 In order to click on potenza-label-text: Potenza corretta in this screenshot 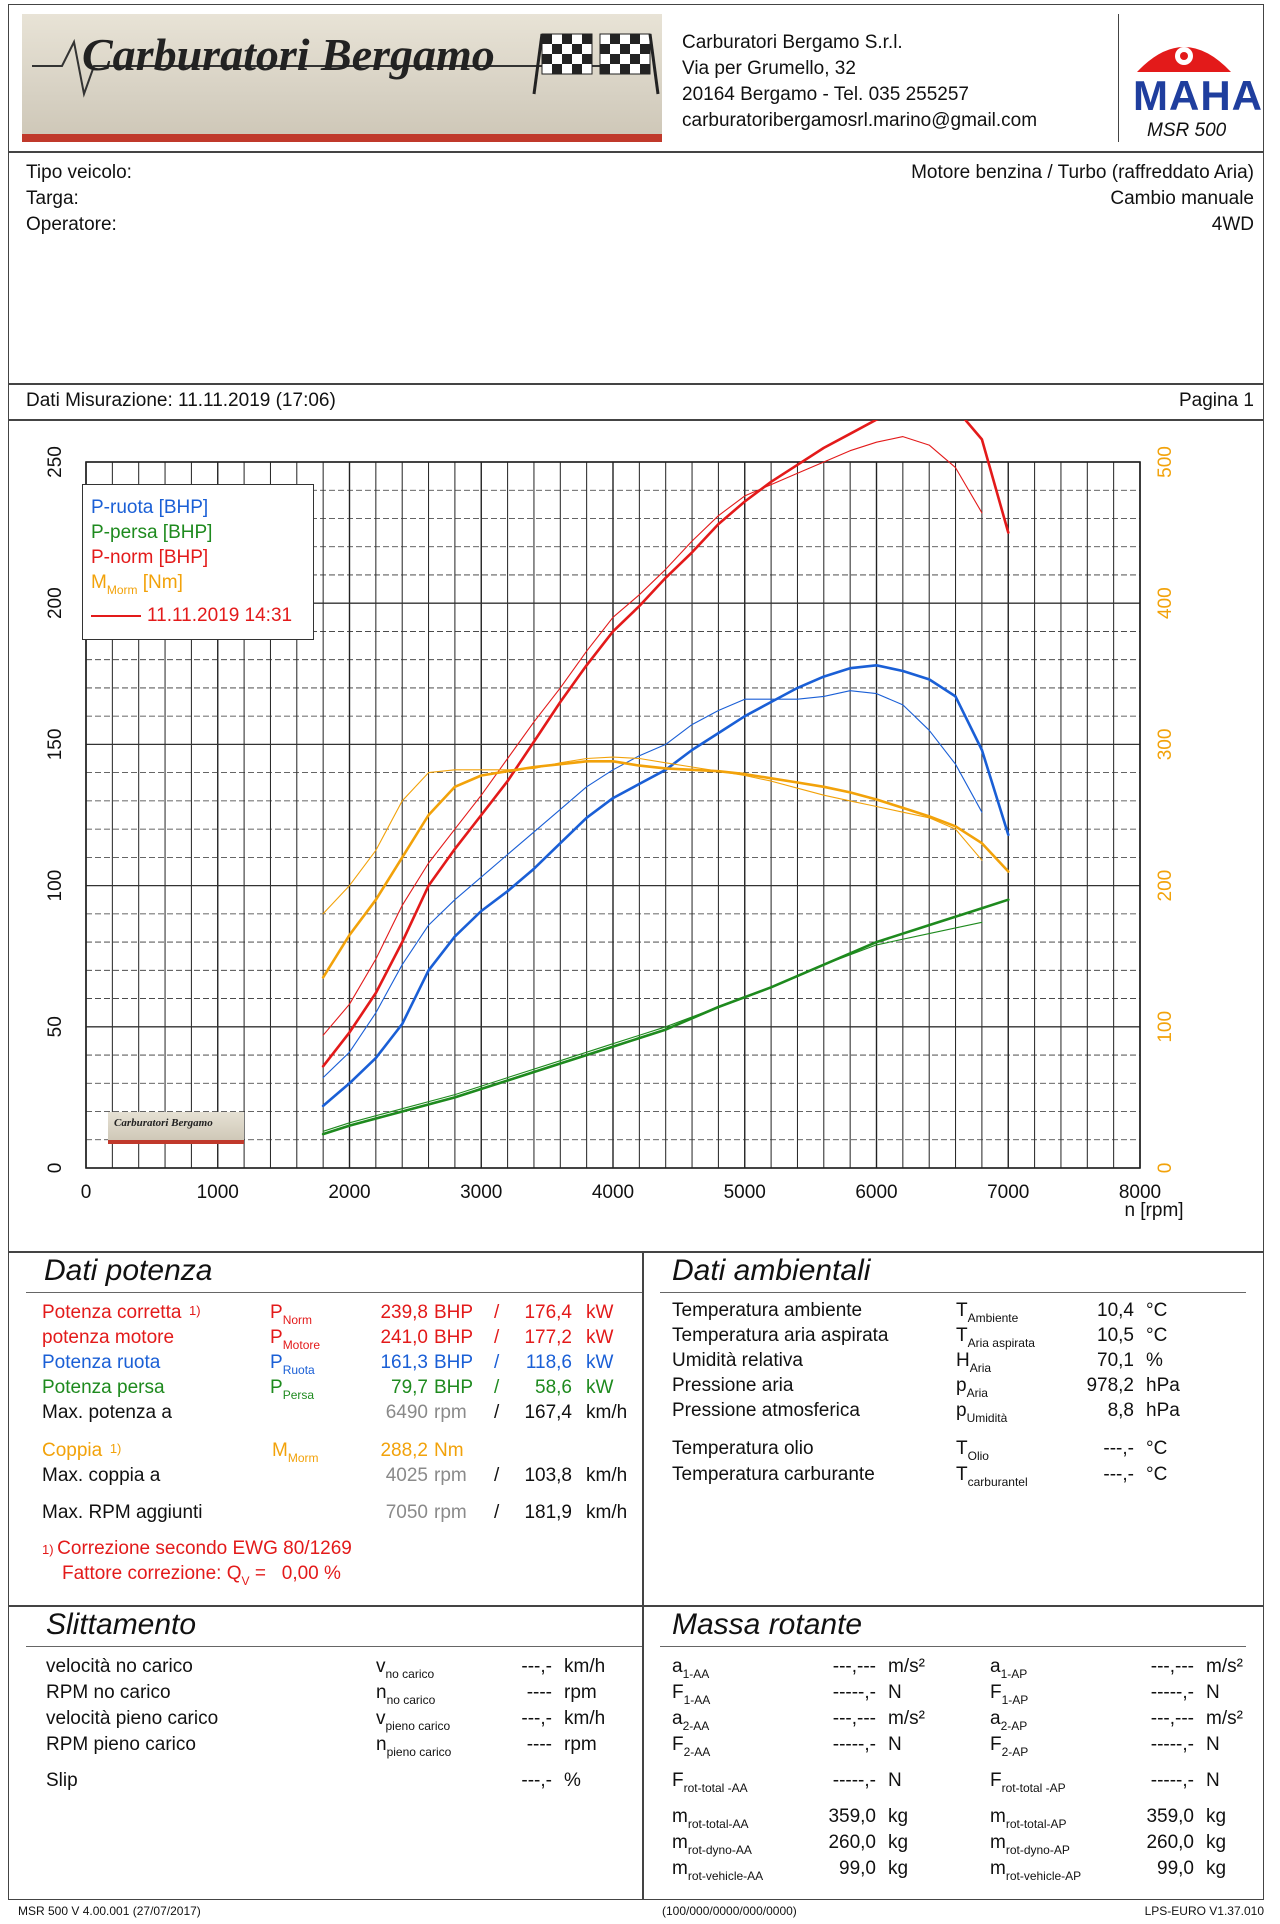, I will do `click(112, 1312)`.